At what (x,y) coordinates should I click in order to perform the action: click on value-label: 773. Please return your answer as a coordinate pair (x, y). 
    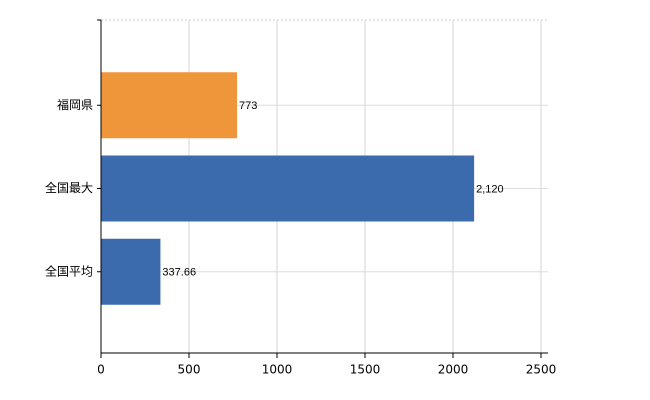
    Looking at the image, I should click on (248, 106).